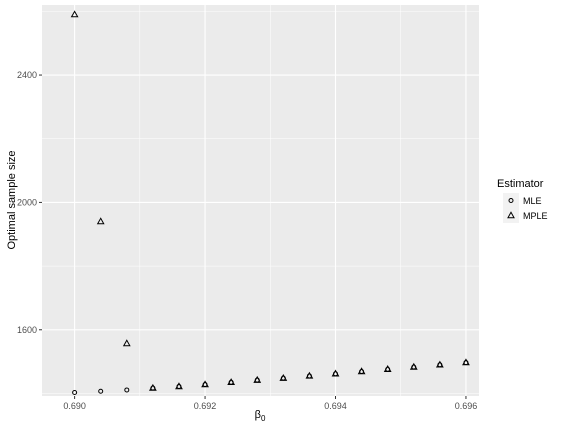 The height and width of the screenshot is (427, 564). What do you see at coordinates (520, 184) in the screenshot?
I see `legend-title: Estimator` at bounding box center [520, 184].